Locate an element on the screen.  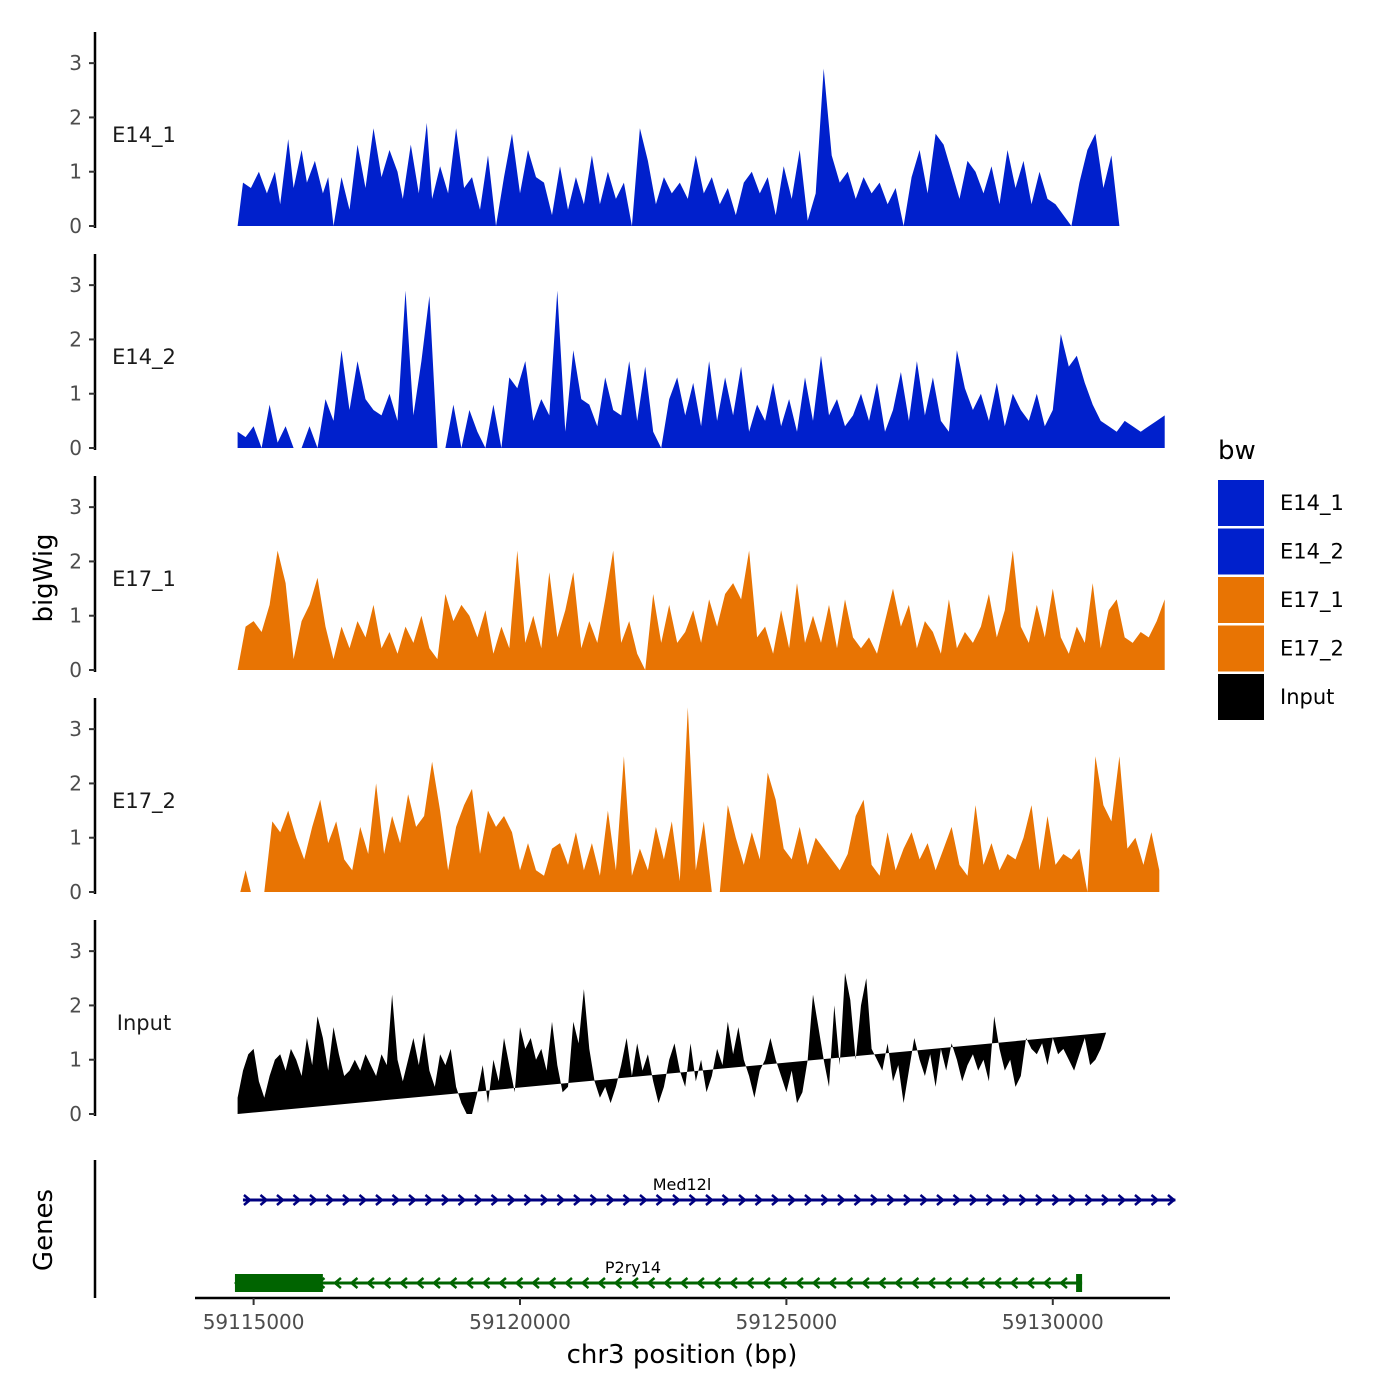
gene-label: P2ry14 is located at coordinates (633, 1267).